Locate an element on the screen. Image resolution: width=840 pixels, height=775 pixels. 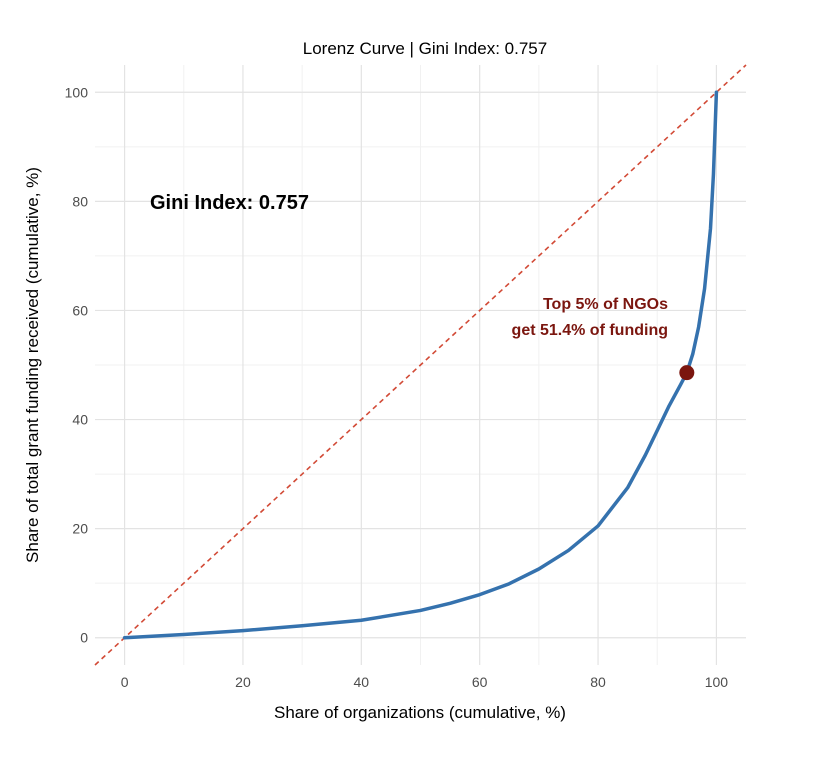
y-tick-label: 80 is located at coordinates (80, 201).